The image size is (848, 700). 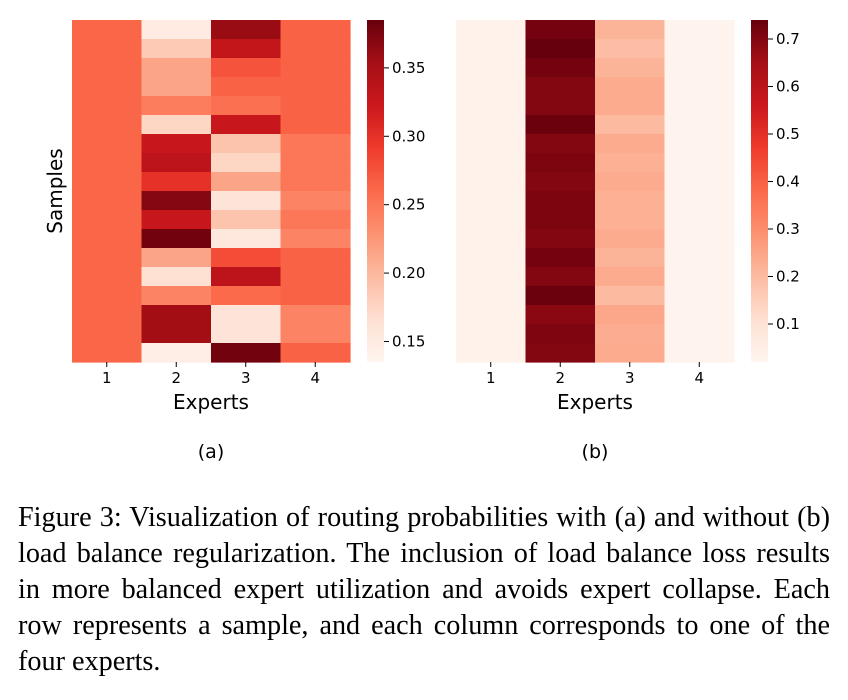 What do you see at coordinates (408, 341) in the screenshot?
I see `colorbar-tick-label: 0.15` at bounding box center [408, 341].